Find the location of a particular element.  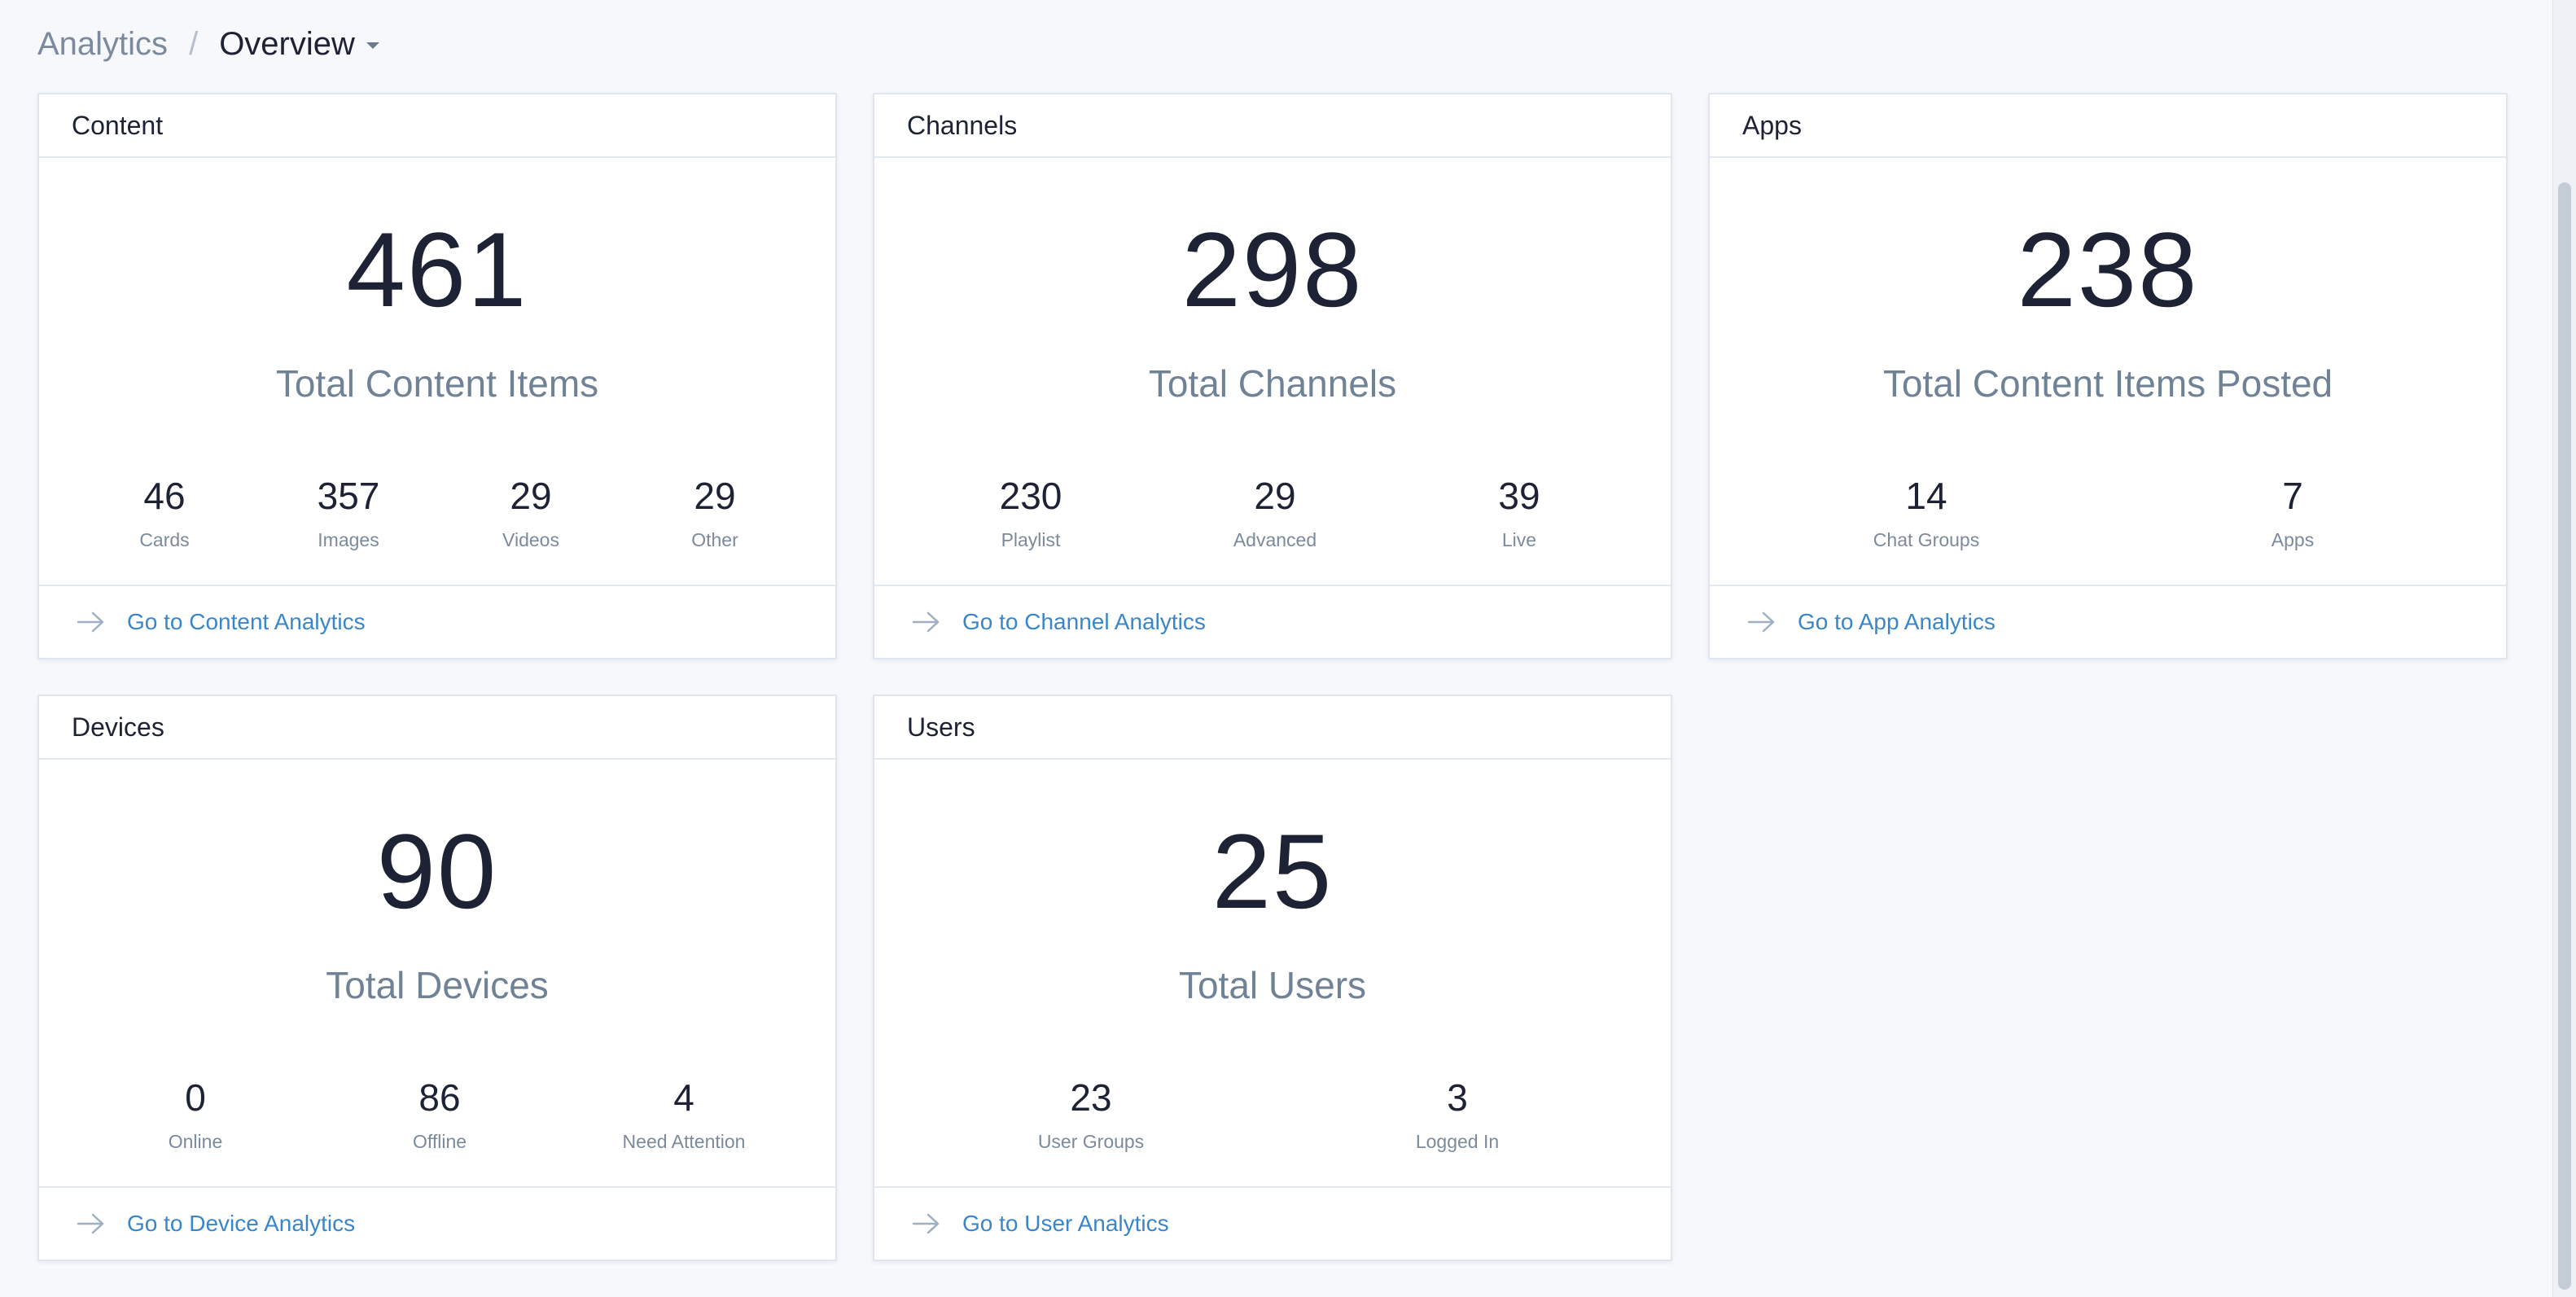

stat-images: 357 Images is located at coordinates (348, 511).